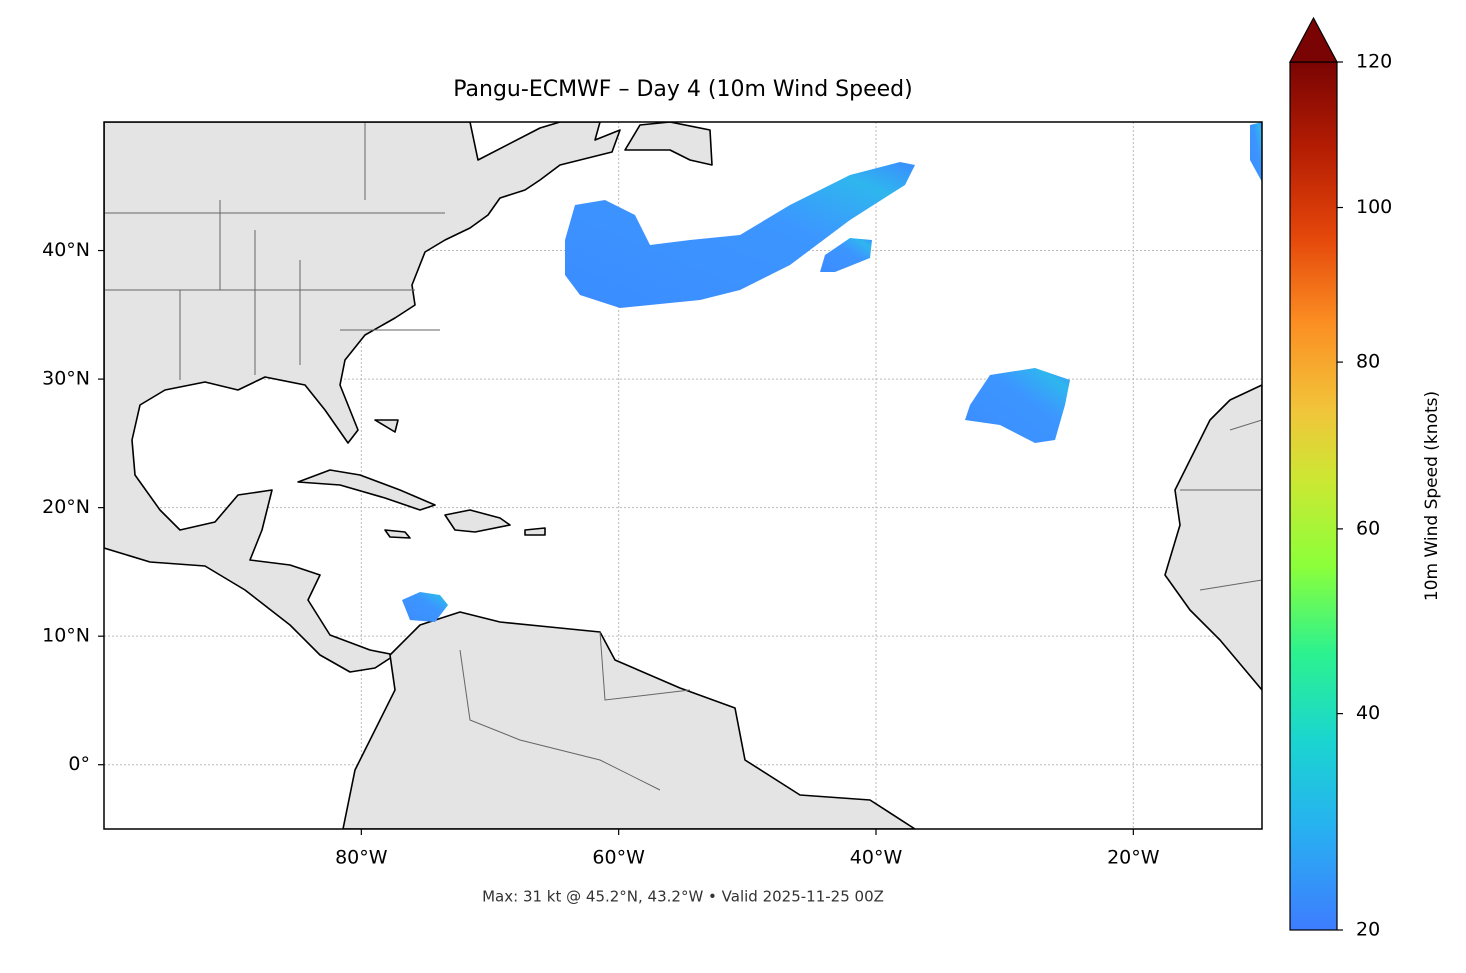 Image resolution: width=1466 pixels, height=973 pixels. I want to click on x-tick-label: 40°W, so click(876, 858).